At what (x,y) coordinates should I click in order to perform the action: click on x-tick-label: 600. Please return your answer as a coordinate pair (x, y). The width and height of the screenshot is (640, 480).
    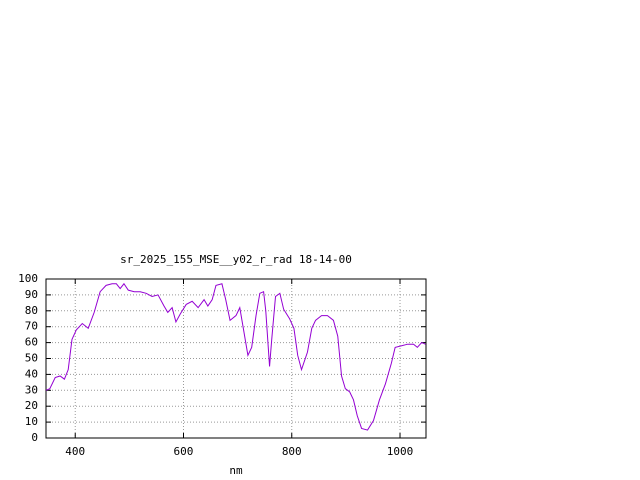
    Looking at the image, I should click on (184, 451).